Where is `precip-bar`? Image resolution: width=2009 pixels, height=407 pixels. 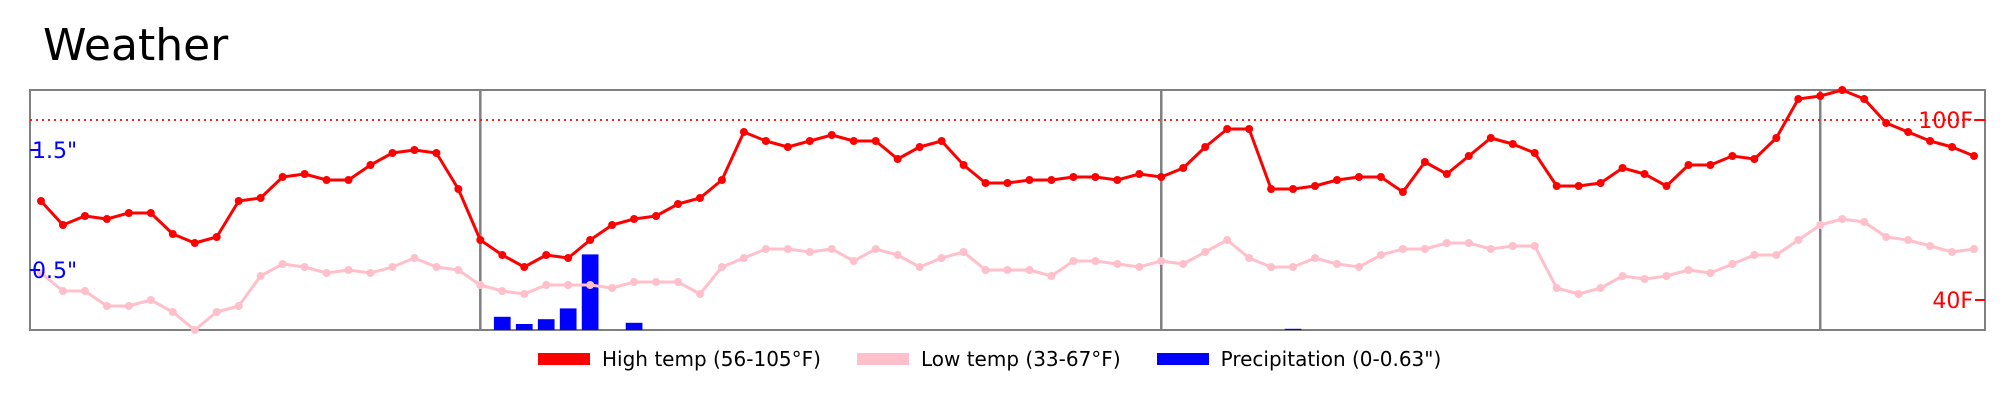
precip-bar is located at coordinates (590, 292).